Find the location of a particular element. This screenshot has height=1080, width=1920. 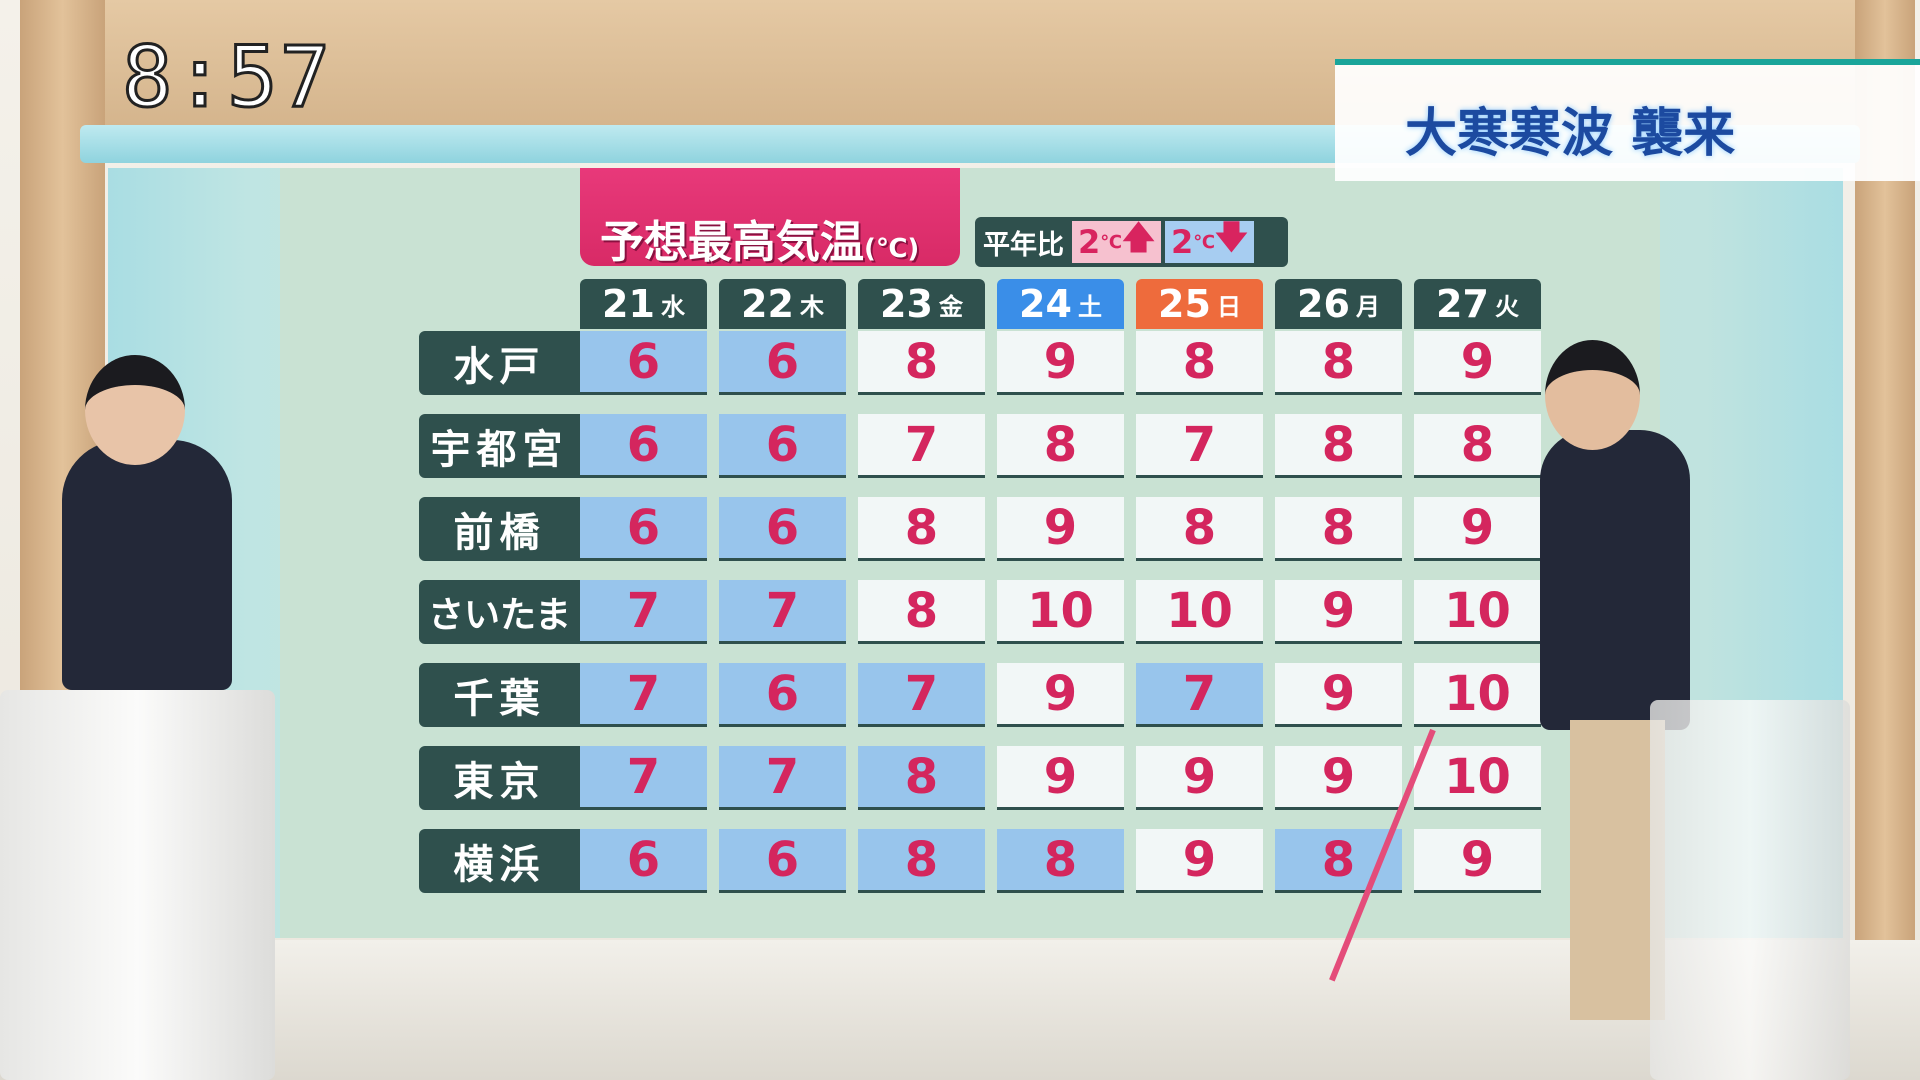

headline-banner: 大寒寒波 襲来 is located at coordinates (1627, 120).